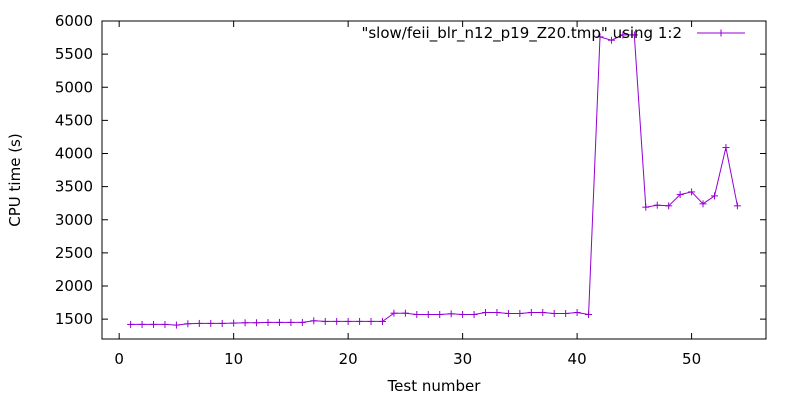  What do you see at coordinates (348, 359) in the screenshot?
I see `x-tick-label: 20` at bounding box center [348, 359].